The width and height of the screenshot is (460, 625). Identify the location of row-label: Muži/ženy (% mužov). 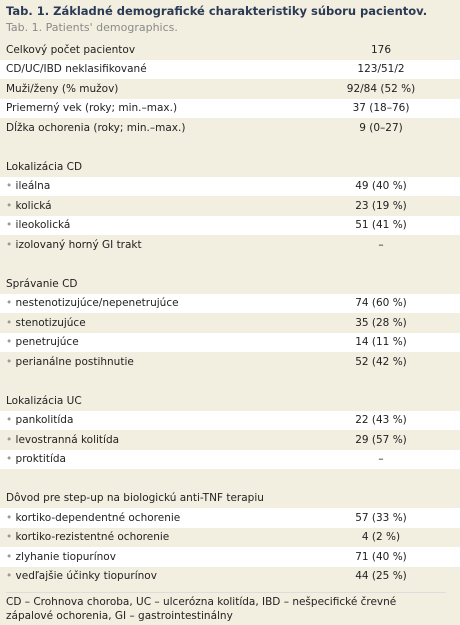
(62, 88).